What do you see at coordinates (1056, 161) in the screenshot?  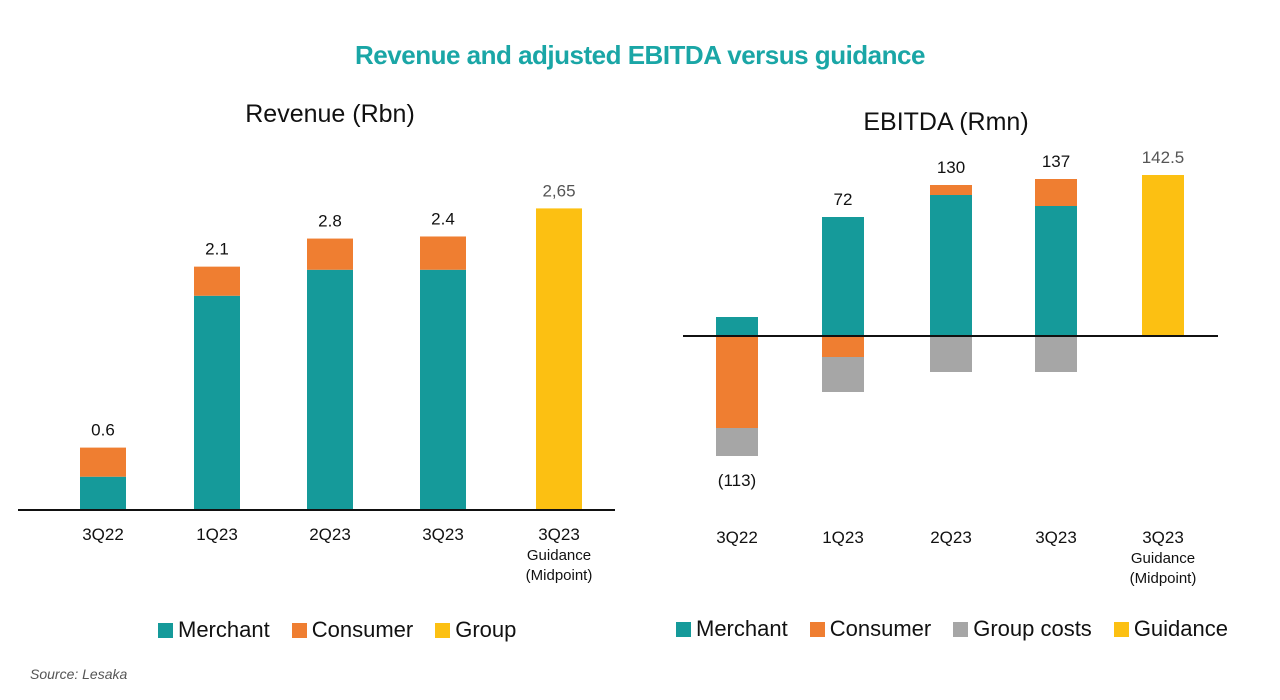 I see `data-label: 137` at bounding box center [1056, 161].